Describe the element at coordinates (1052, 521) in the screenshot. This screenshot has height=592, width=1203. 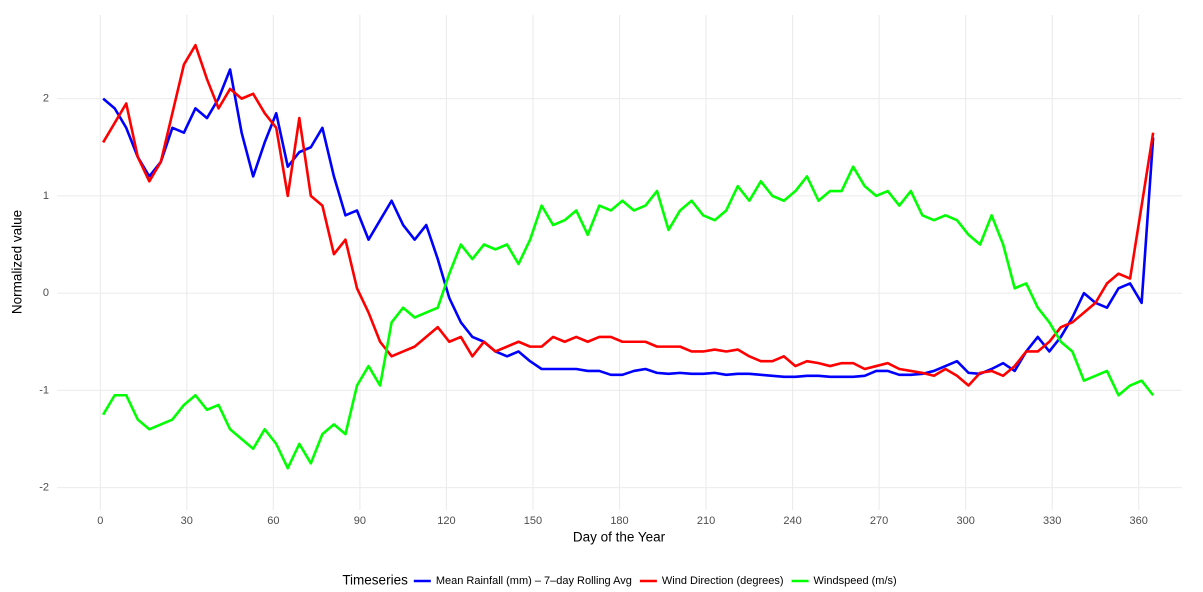
I see `x-tick-label: 330` at that location.